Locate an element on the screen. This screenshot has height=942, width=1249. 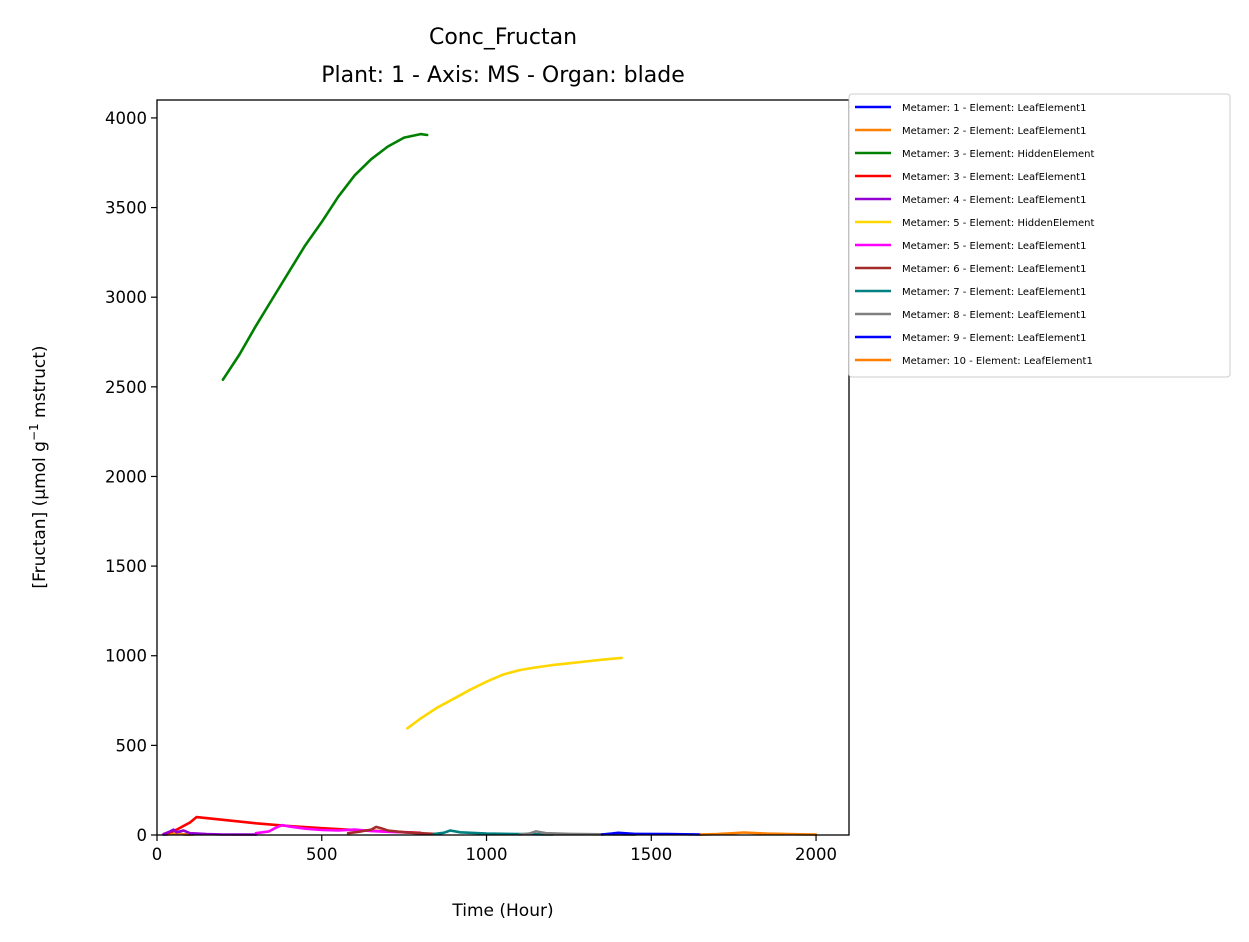
x-tick-label: 500 is located at coordinates (322, 854).